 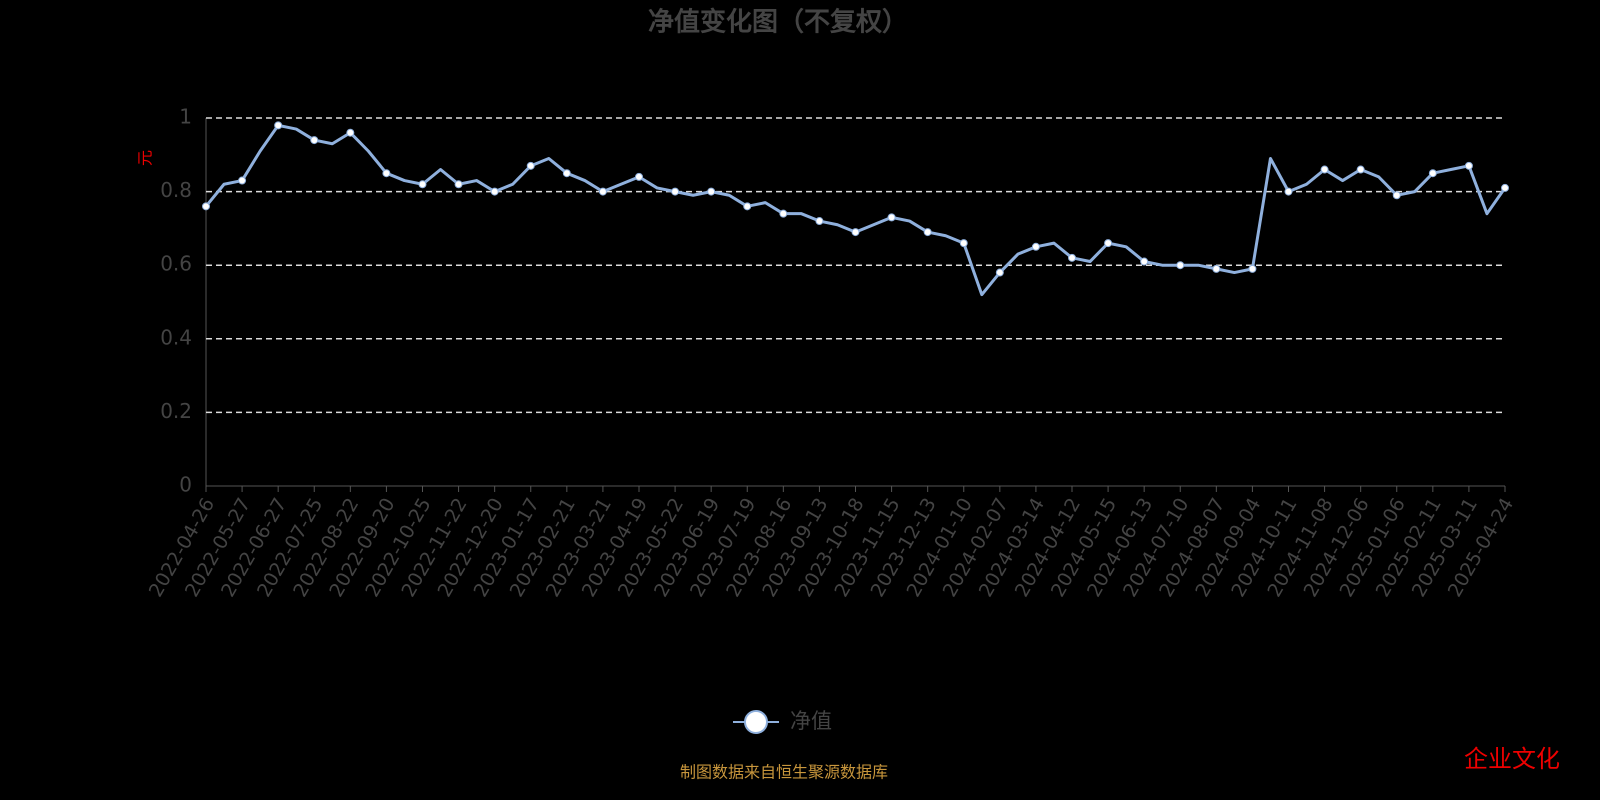 What do you see at coordinates (176, 190) in the screenshot?
I see `y-tick-label: 0.8` at bounding box center [176, 190].